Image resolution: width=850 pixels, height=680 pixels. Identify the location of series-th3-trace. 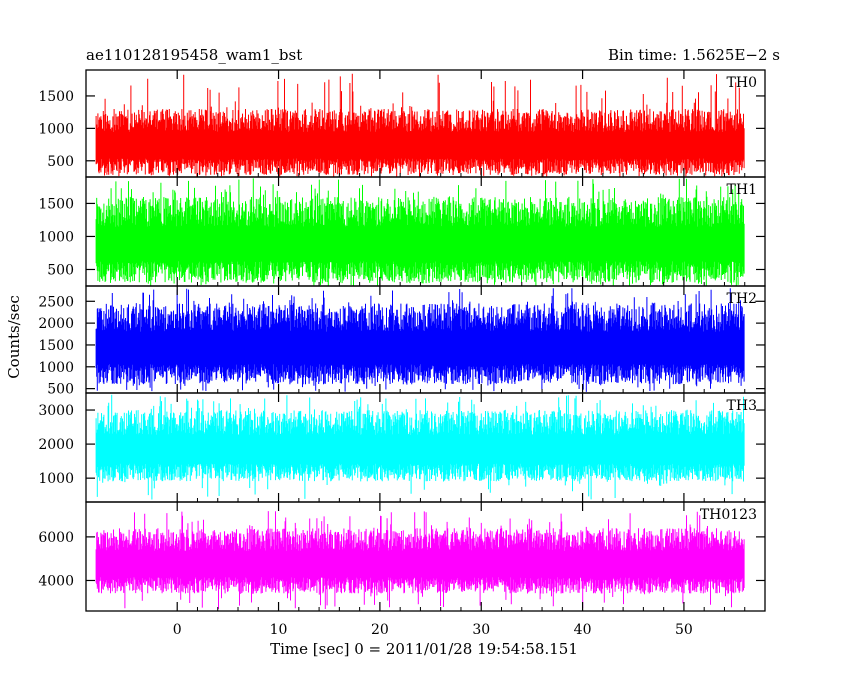
(420, 447).